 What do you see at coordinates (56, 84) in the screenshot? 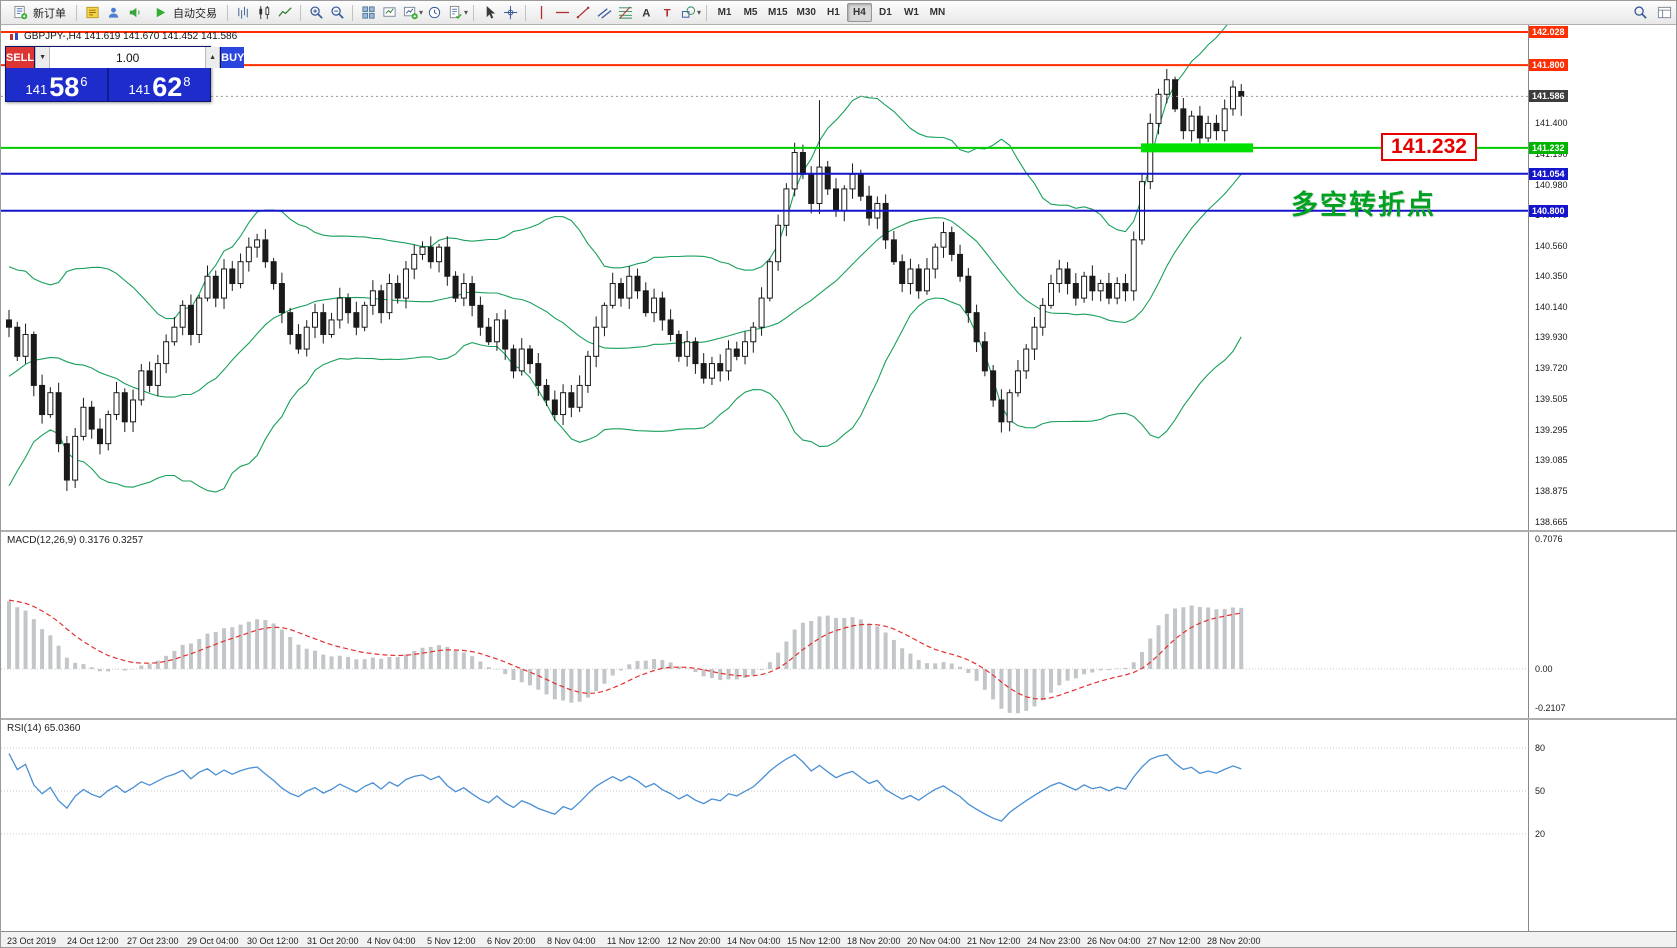
I see `sell-price: 141 58 6` at bounding box center [56, 84].